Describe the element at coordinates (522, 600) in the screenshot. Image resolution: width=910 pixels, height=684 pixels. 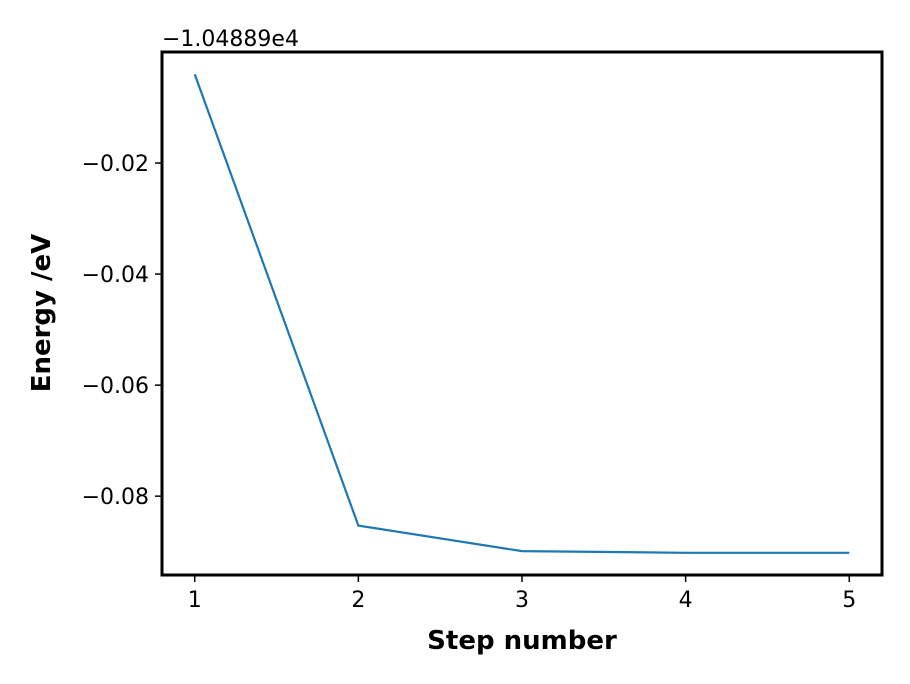
I see `x-tick-label: 3` at that location.